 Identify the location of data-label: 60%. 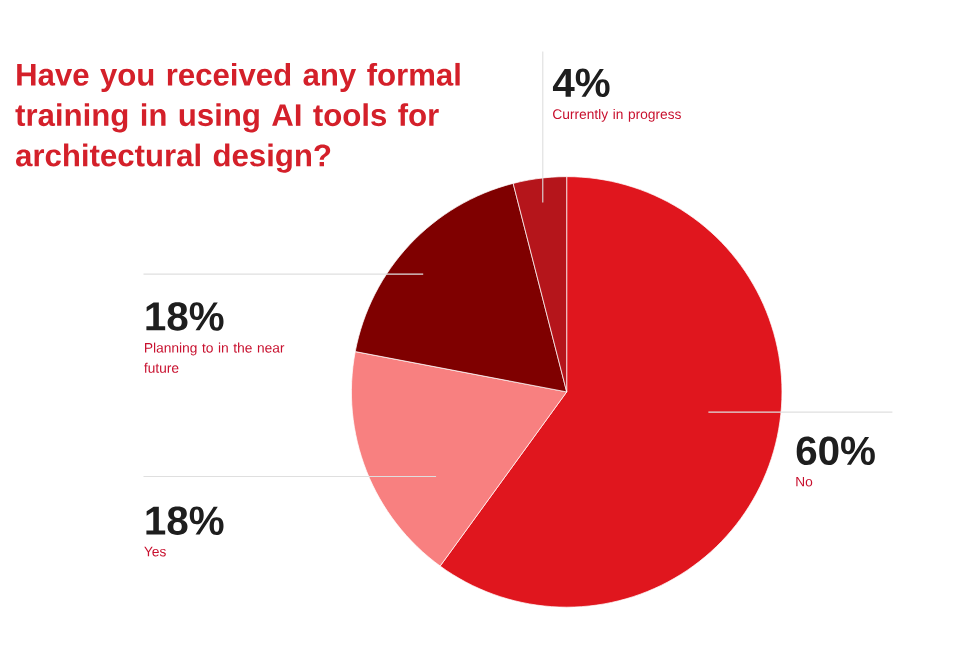
(835, 450).